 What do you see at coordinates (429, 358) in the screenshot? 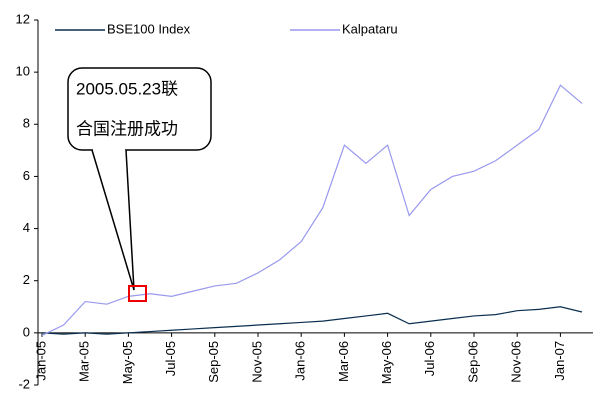
I see `x-tick-label: Jul-06` at bounding box center [429, 358].